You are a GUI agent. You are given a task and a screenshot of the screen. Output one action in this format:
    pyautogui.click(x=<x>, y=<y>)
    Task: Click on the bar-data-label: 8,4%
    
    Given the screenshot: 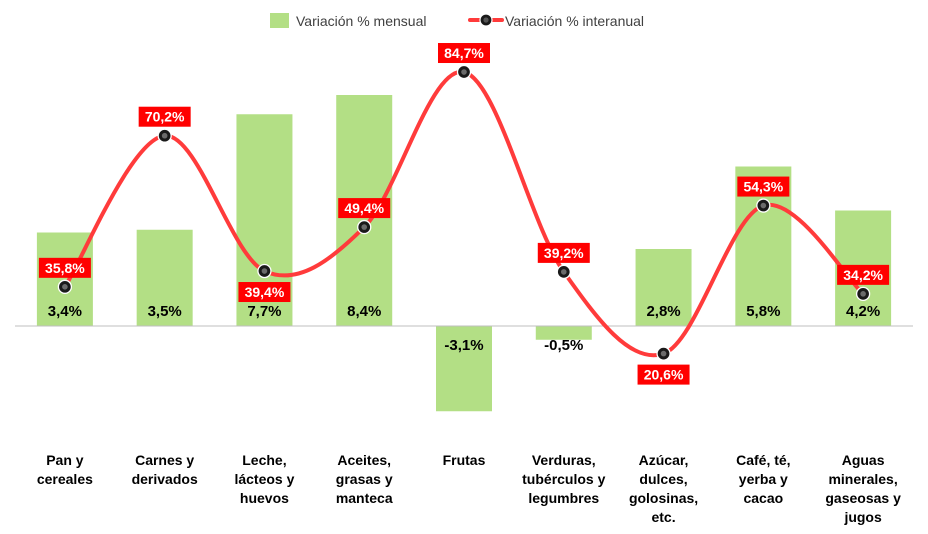 What is the action you would take?
    pyautogui.click(x=364, y=311)
    